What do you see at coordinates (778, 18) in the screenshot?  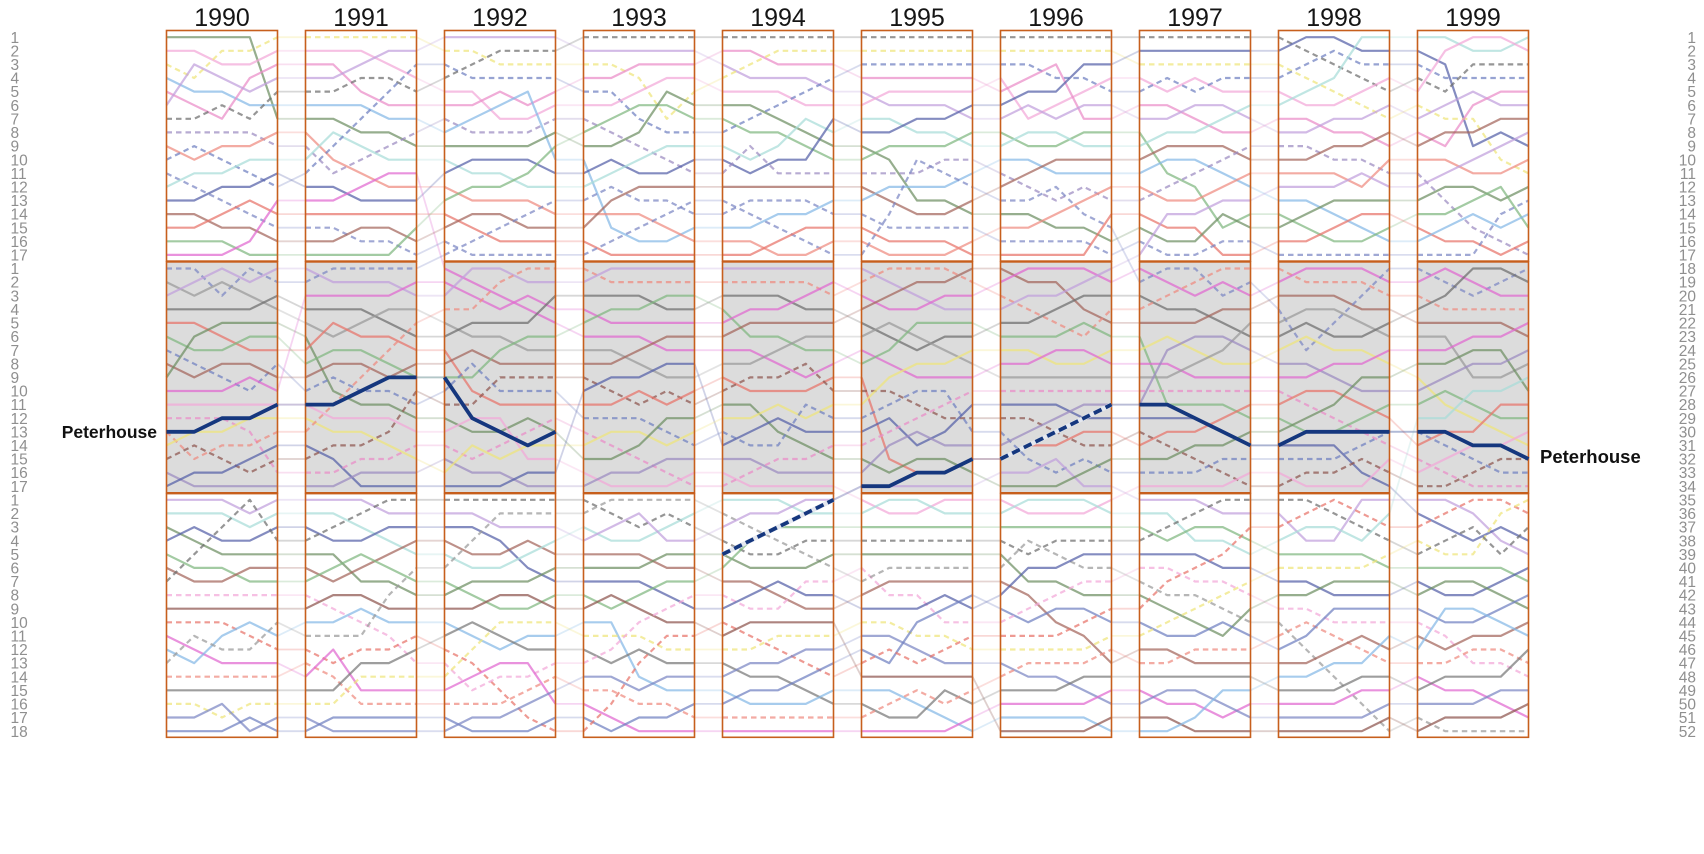 I see `svg-text: 1994` at bounding box center [778, 18].